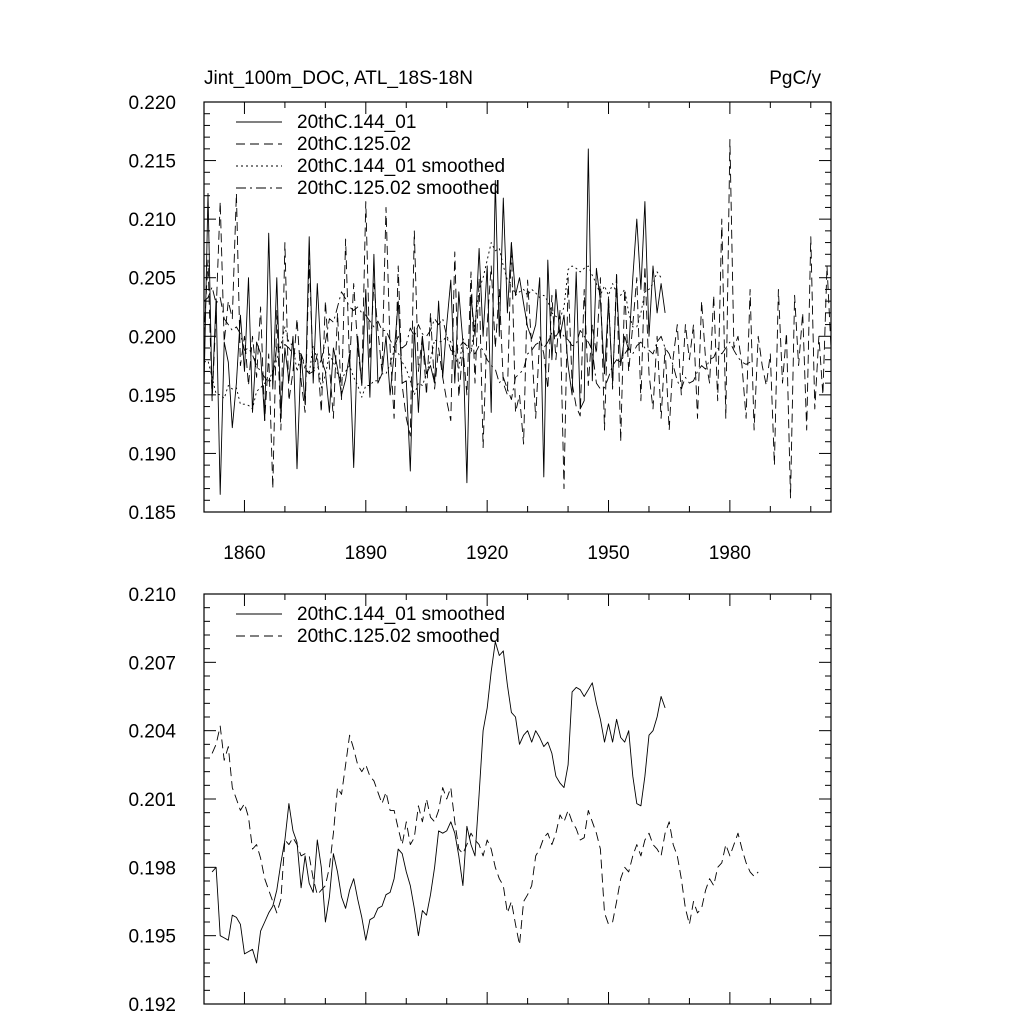  I want to click on y-tick-label: 0.207, so click(152, 663).